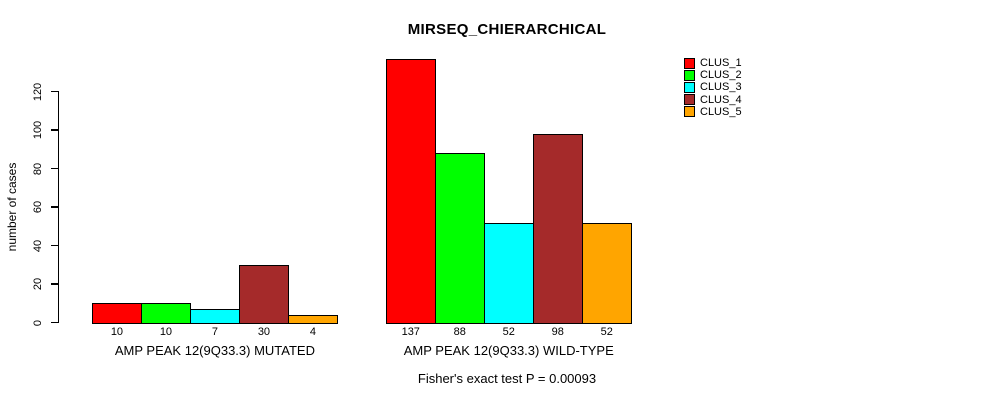 This screenshot has height=400, width=990. I want to click on legend-label: CLUS_3, so click(721, 87).